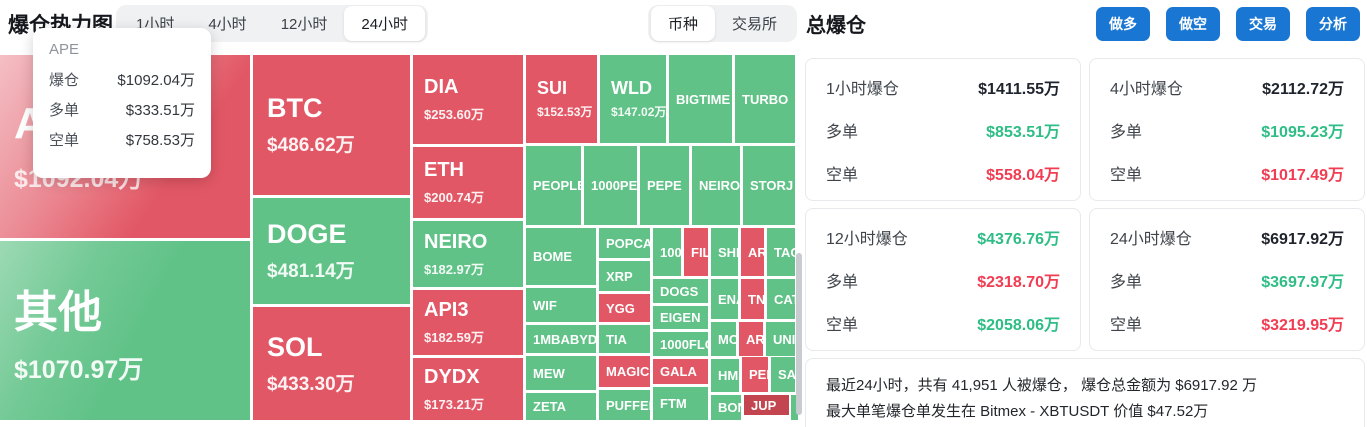  What do you see at coordinates (680, 317) in the screenshot?
I see `treemap-tile-EIGEN: EIGEN` at bounding box center [680, 317].